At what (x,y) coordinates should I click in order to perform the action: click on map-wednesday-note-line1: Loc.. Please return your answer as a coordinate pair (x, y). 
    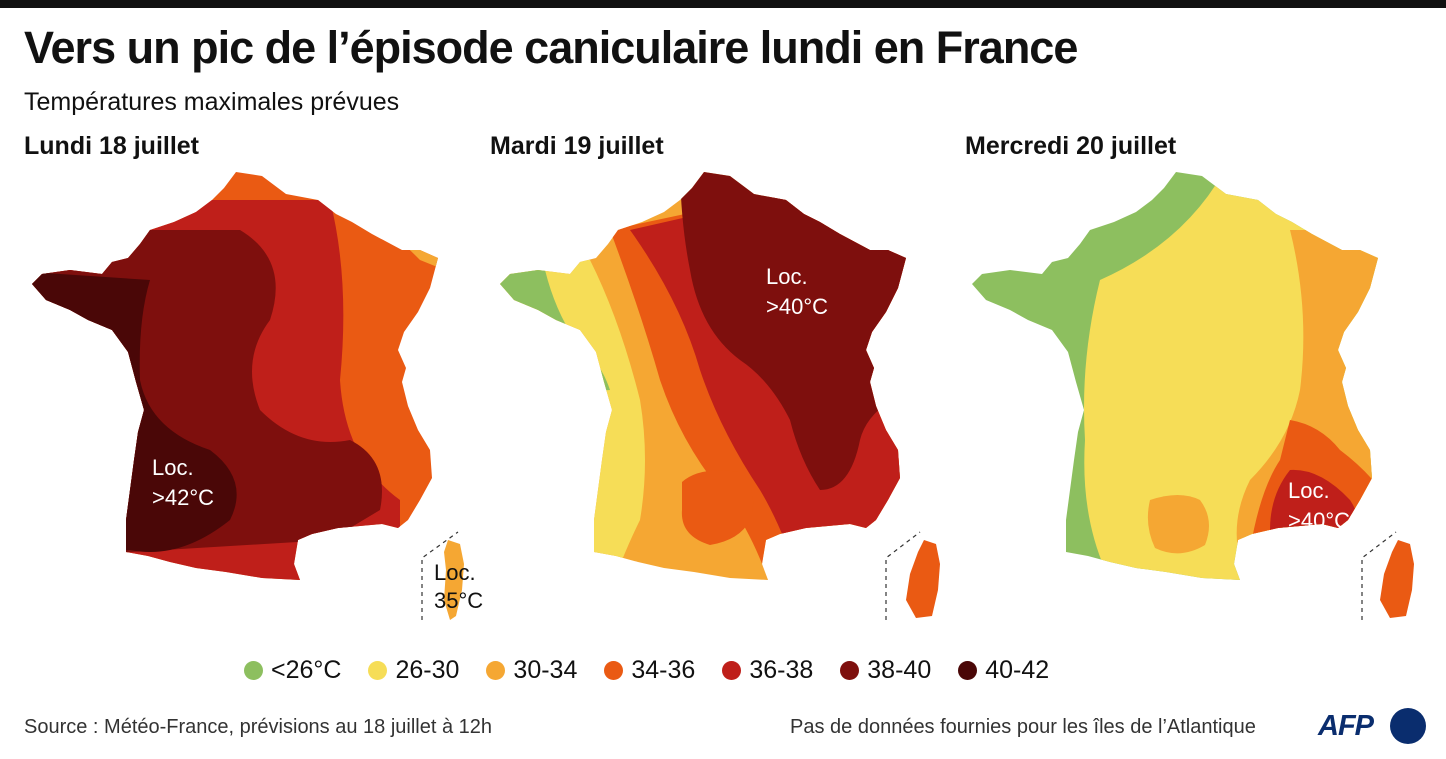
    Looking at the image, I should click on (1309, 490).